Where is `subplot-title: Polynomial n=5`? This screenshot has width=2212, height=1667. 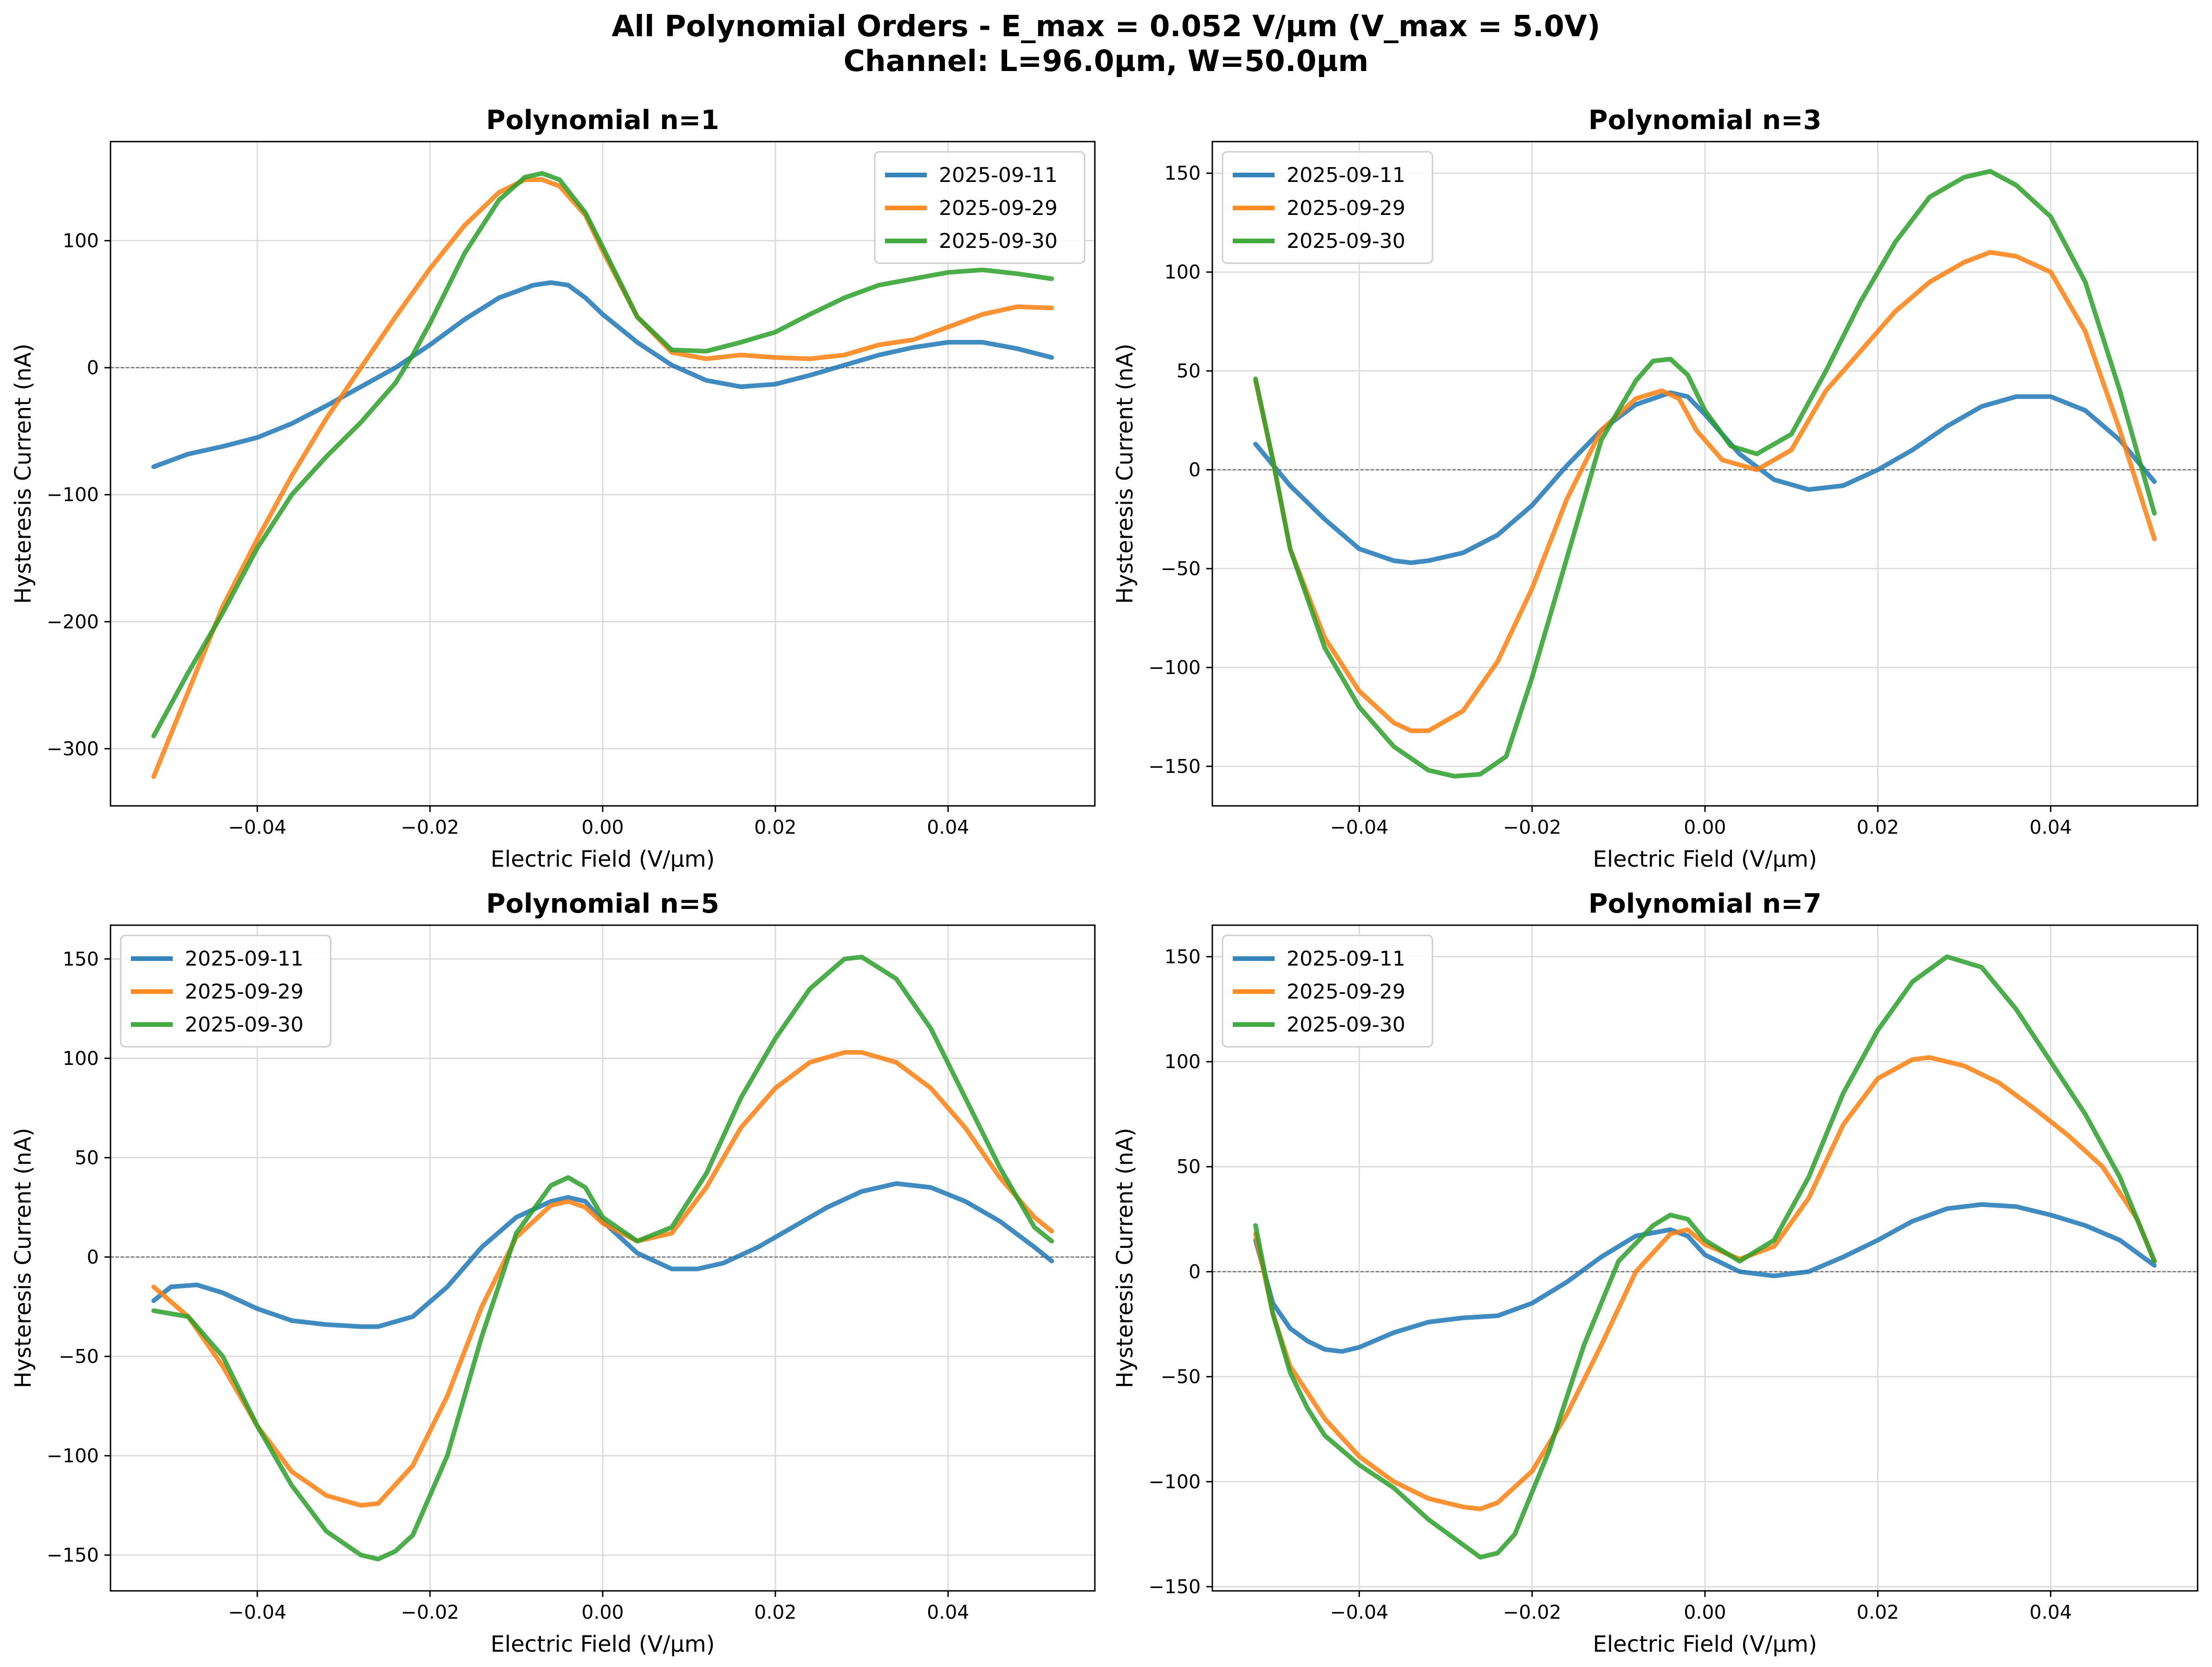 subplot-title: Polynomial n=5 is located at coordinates (602, 904).